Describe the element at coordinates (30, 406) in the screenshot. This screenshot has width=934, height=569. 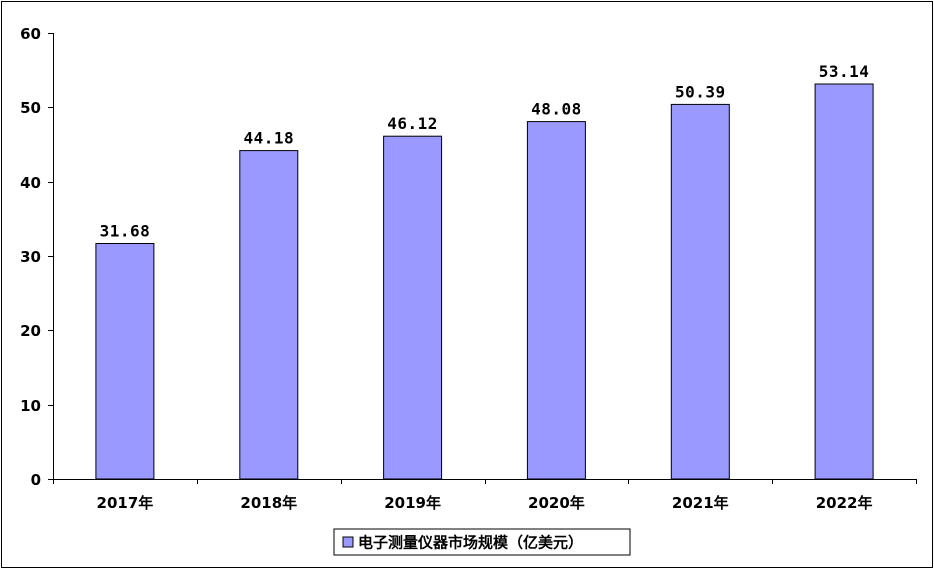
I see `y-tick-label: 10` at that location.